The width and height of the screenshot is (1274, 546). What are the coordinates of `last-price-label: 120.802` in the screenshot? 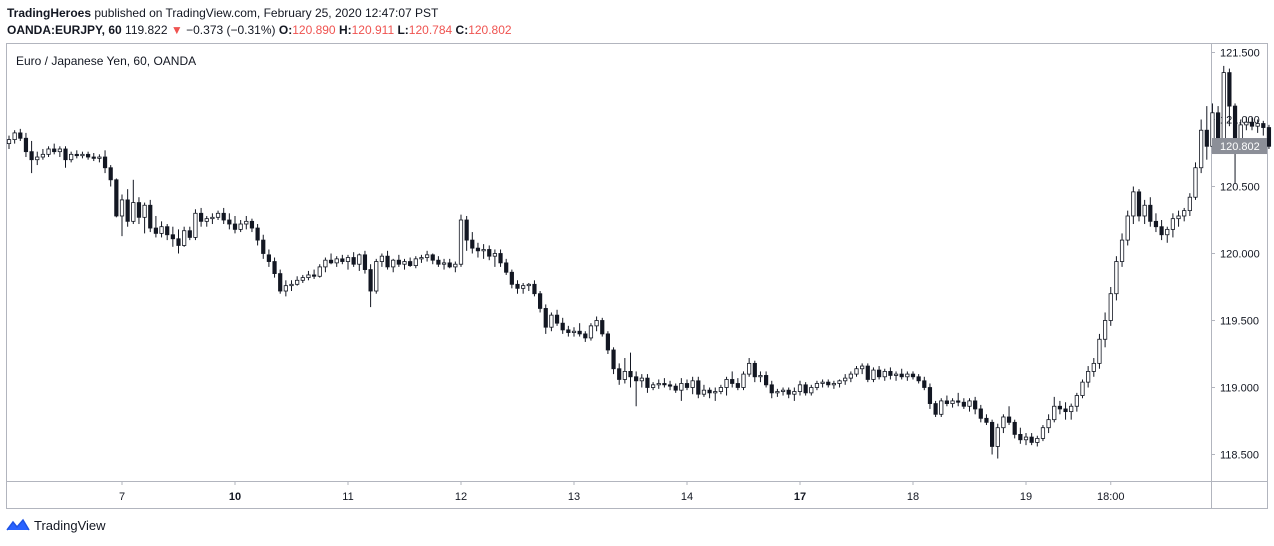 It's located at (1240, 147).